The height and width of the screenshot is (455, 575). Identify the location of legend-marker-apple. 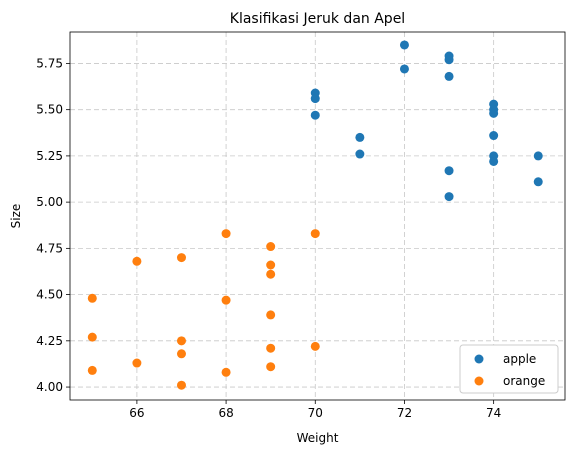
(479, 359).